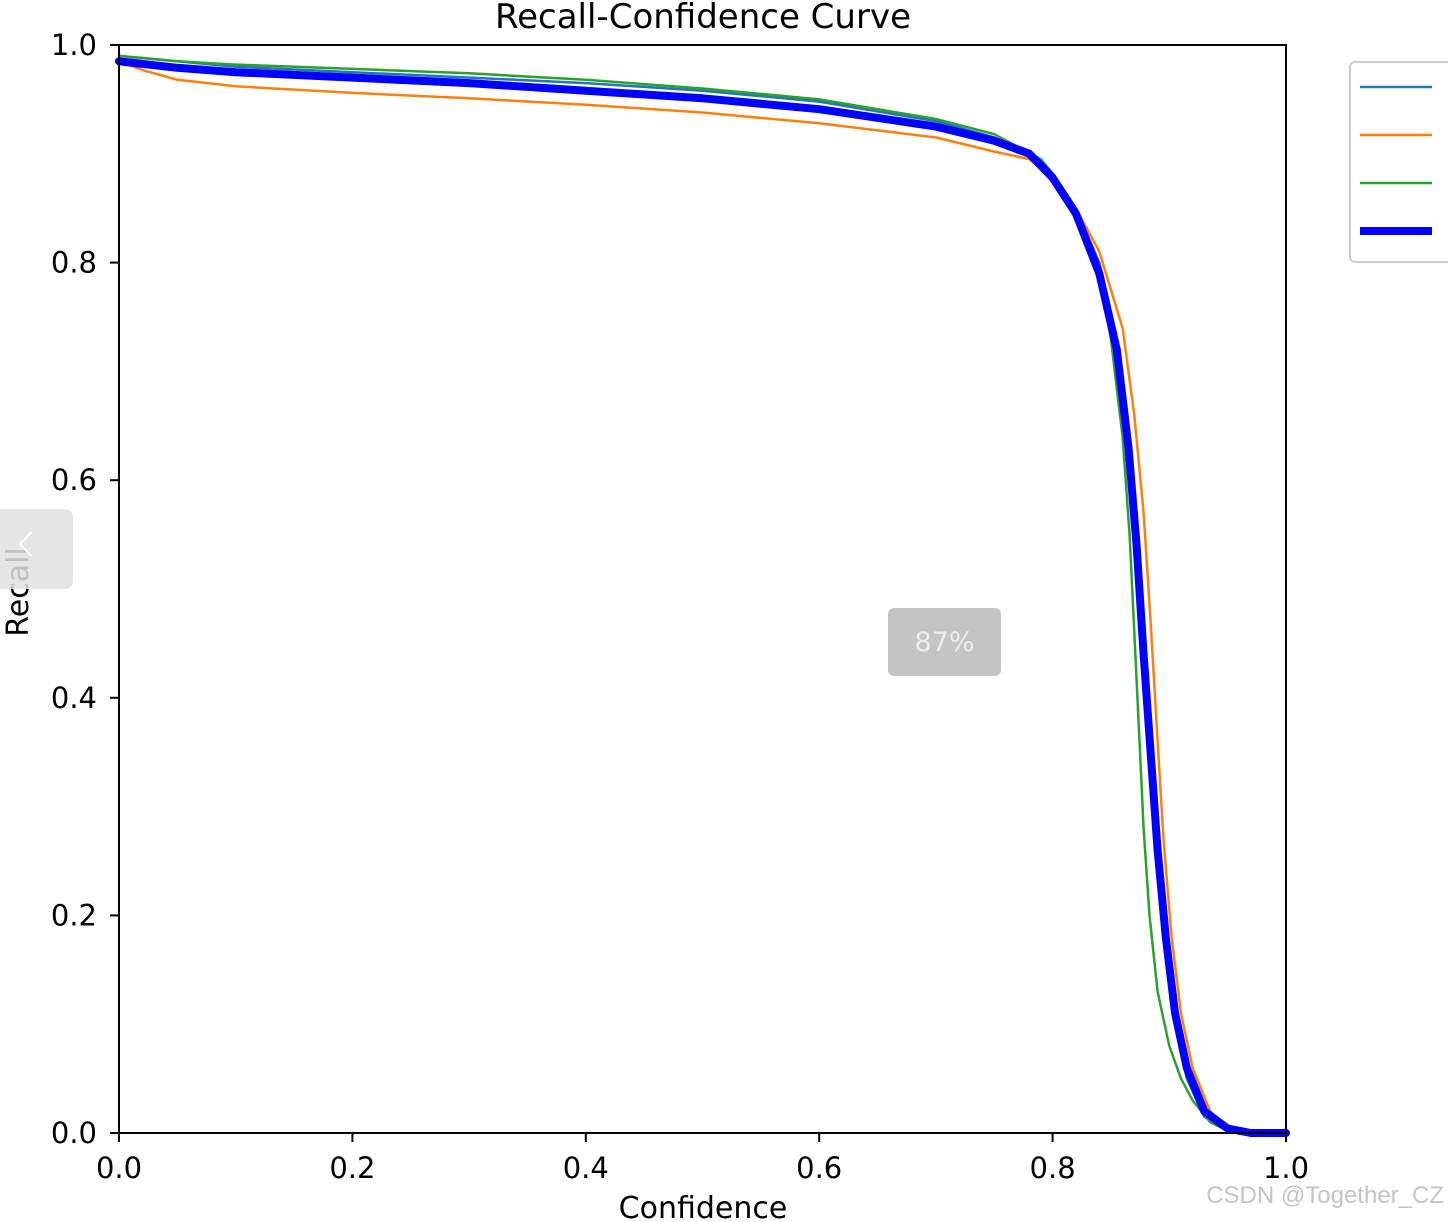  Describe the element at coordinates (74, 698) in the screenshot. I see `y-tick-label: 0.4` at that location.